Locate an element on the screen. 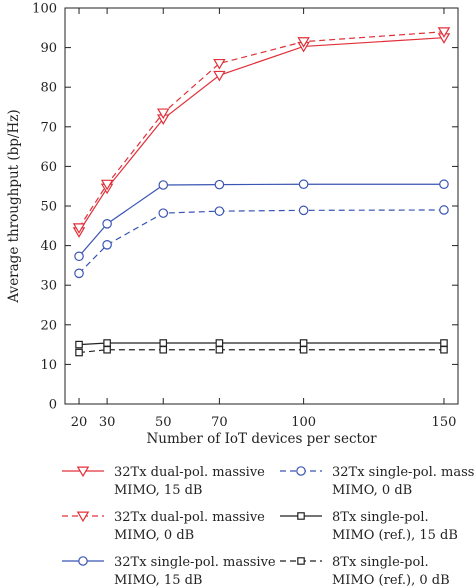 This screenshot has width=474, height=588. y-tick-label: 10 is located at coordinates (48, 365).